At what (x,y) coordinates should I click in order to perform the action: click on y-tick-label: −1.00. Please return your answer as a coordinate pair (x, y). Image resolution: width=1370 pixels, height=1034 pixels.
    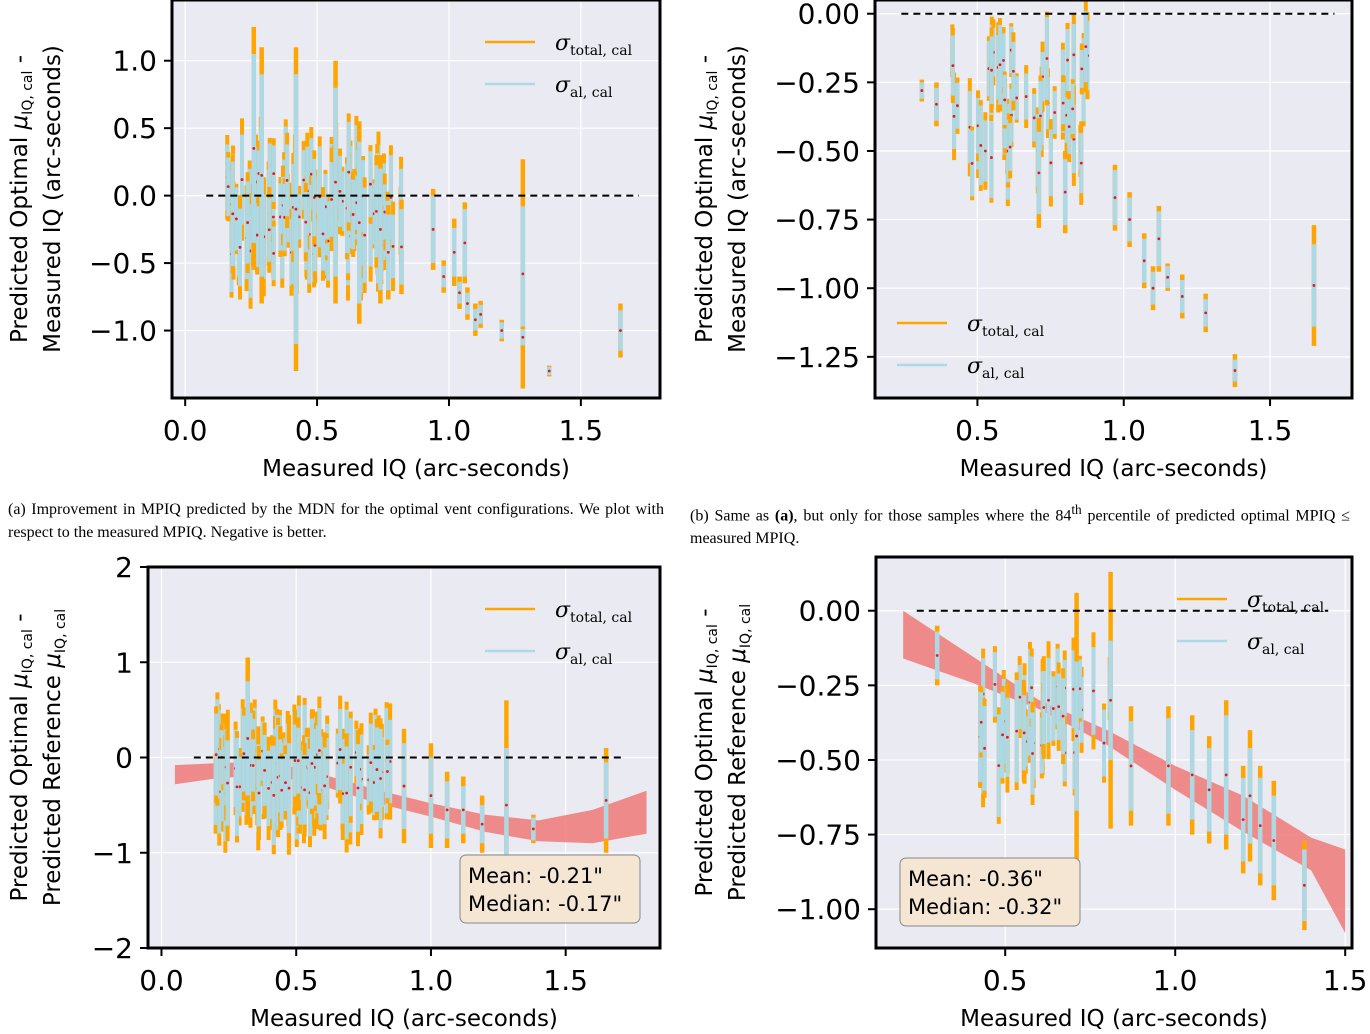
    Looking at the image, I should click on (818, 909).